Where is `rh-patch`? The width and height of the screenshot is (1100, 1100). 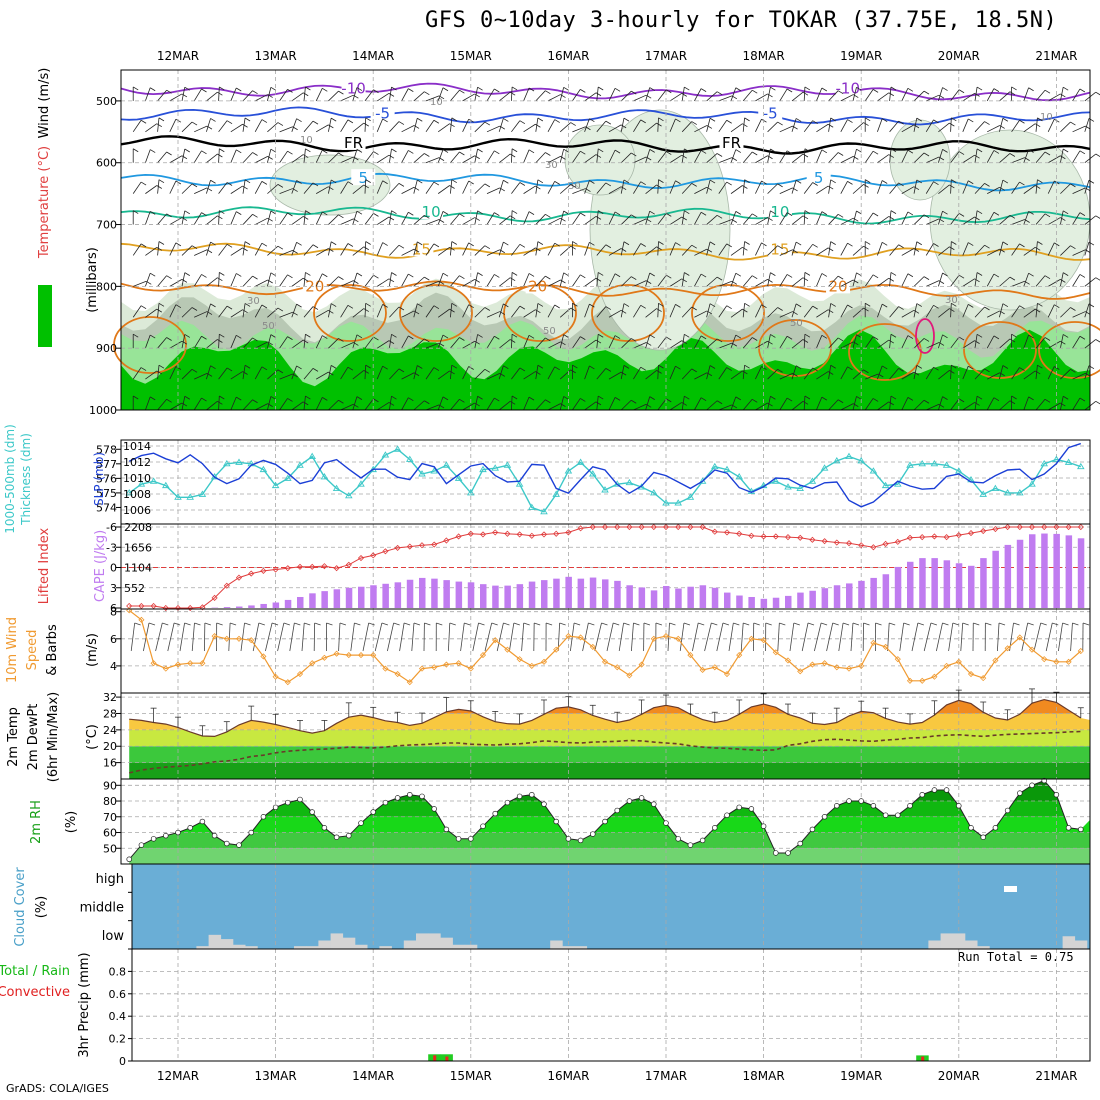
rh-patch is located at coordinates (600, 160).